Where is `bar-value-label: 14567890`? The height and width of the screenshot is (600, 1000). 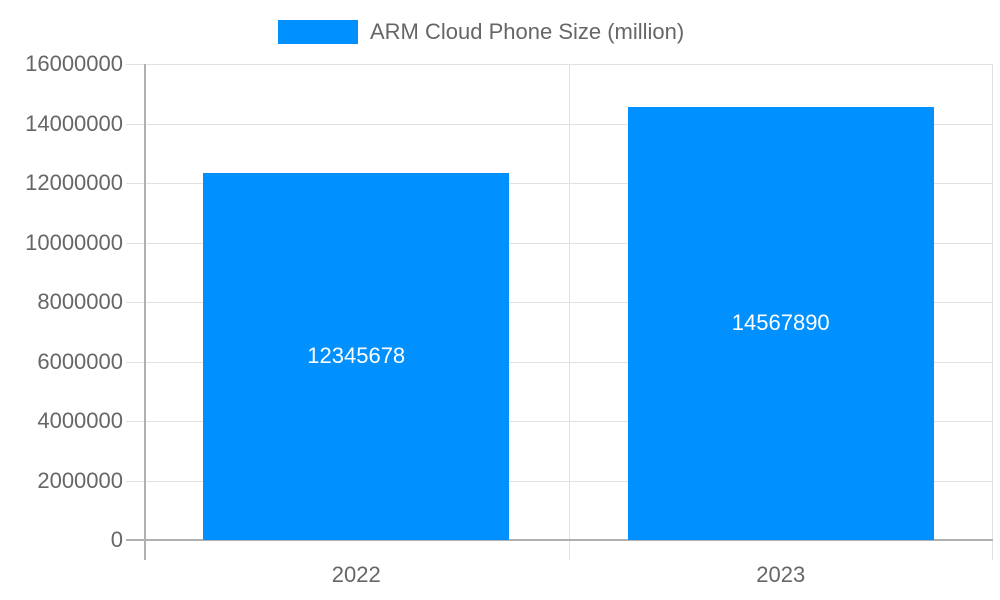
bar-value-label: 14567890 is located at coordinates (780, 323).